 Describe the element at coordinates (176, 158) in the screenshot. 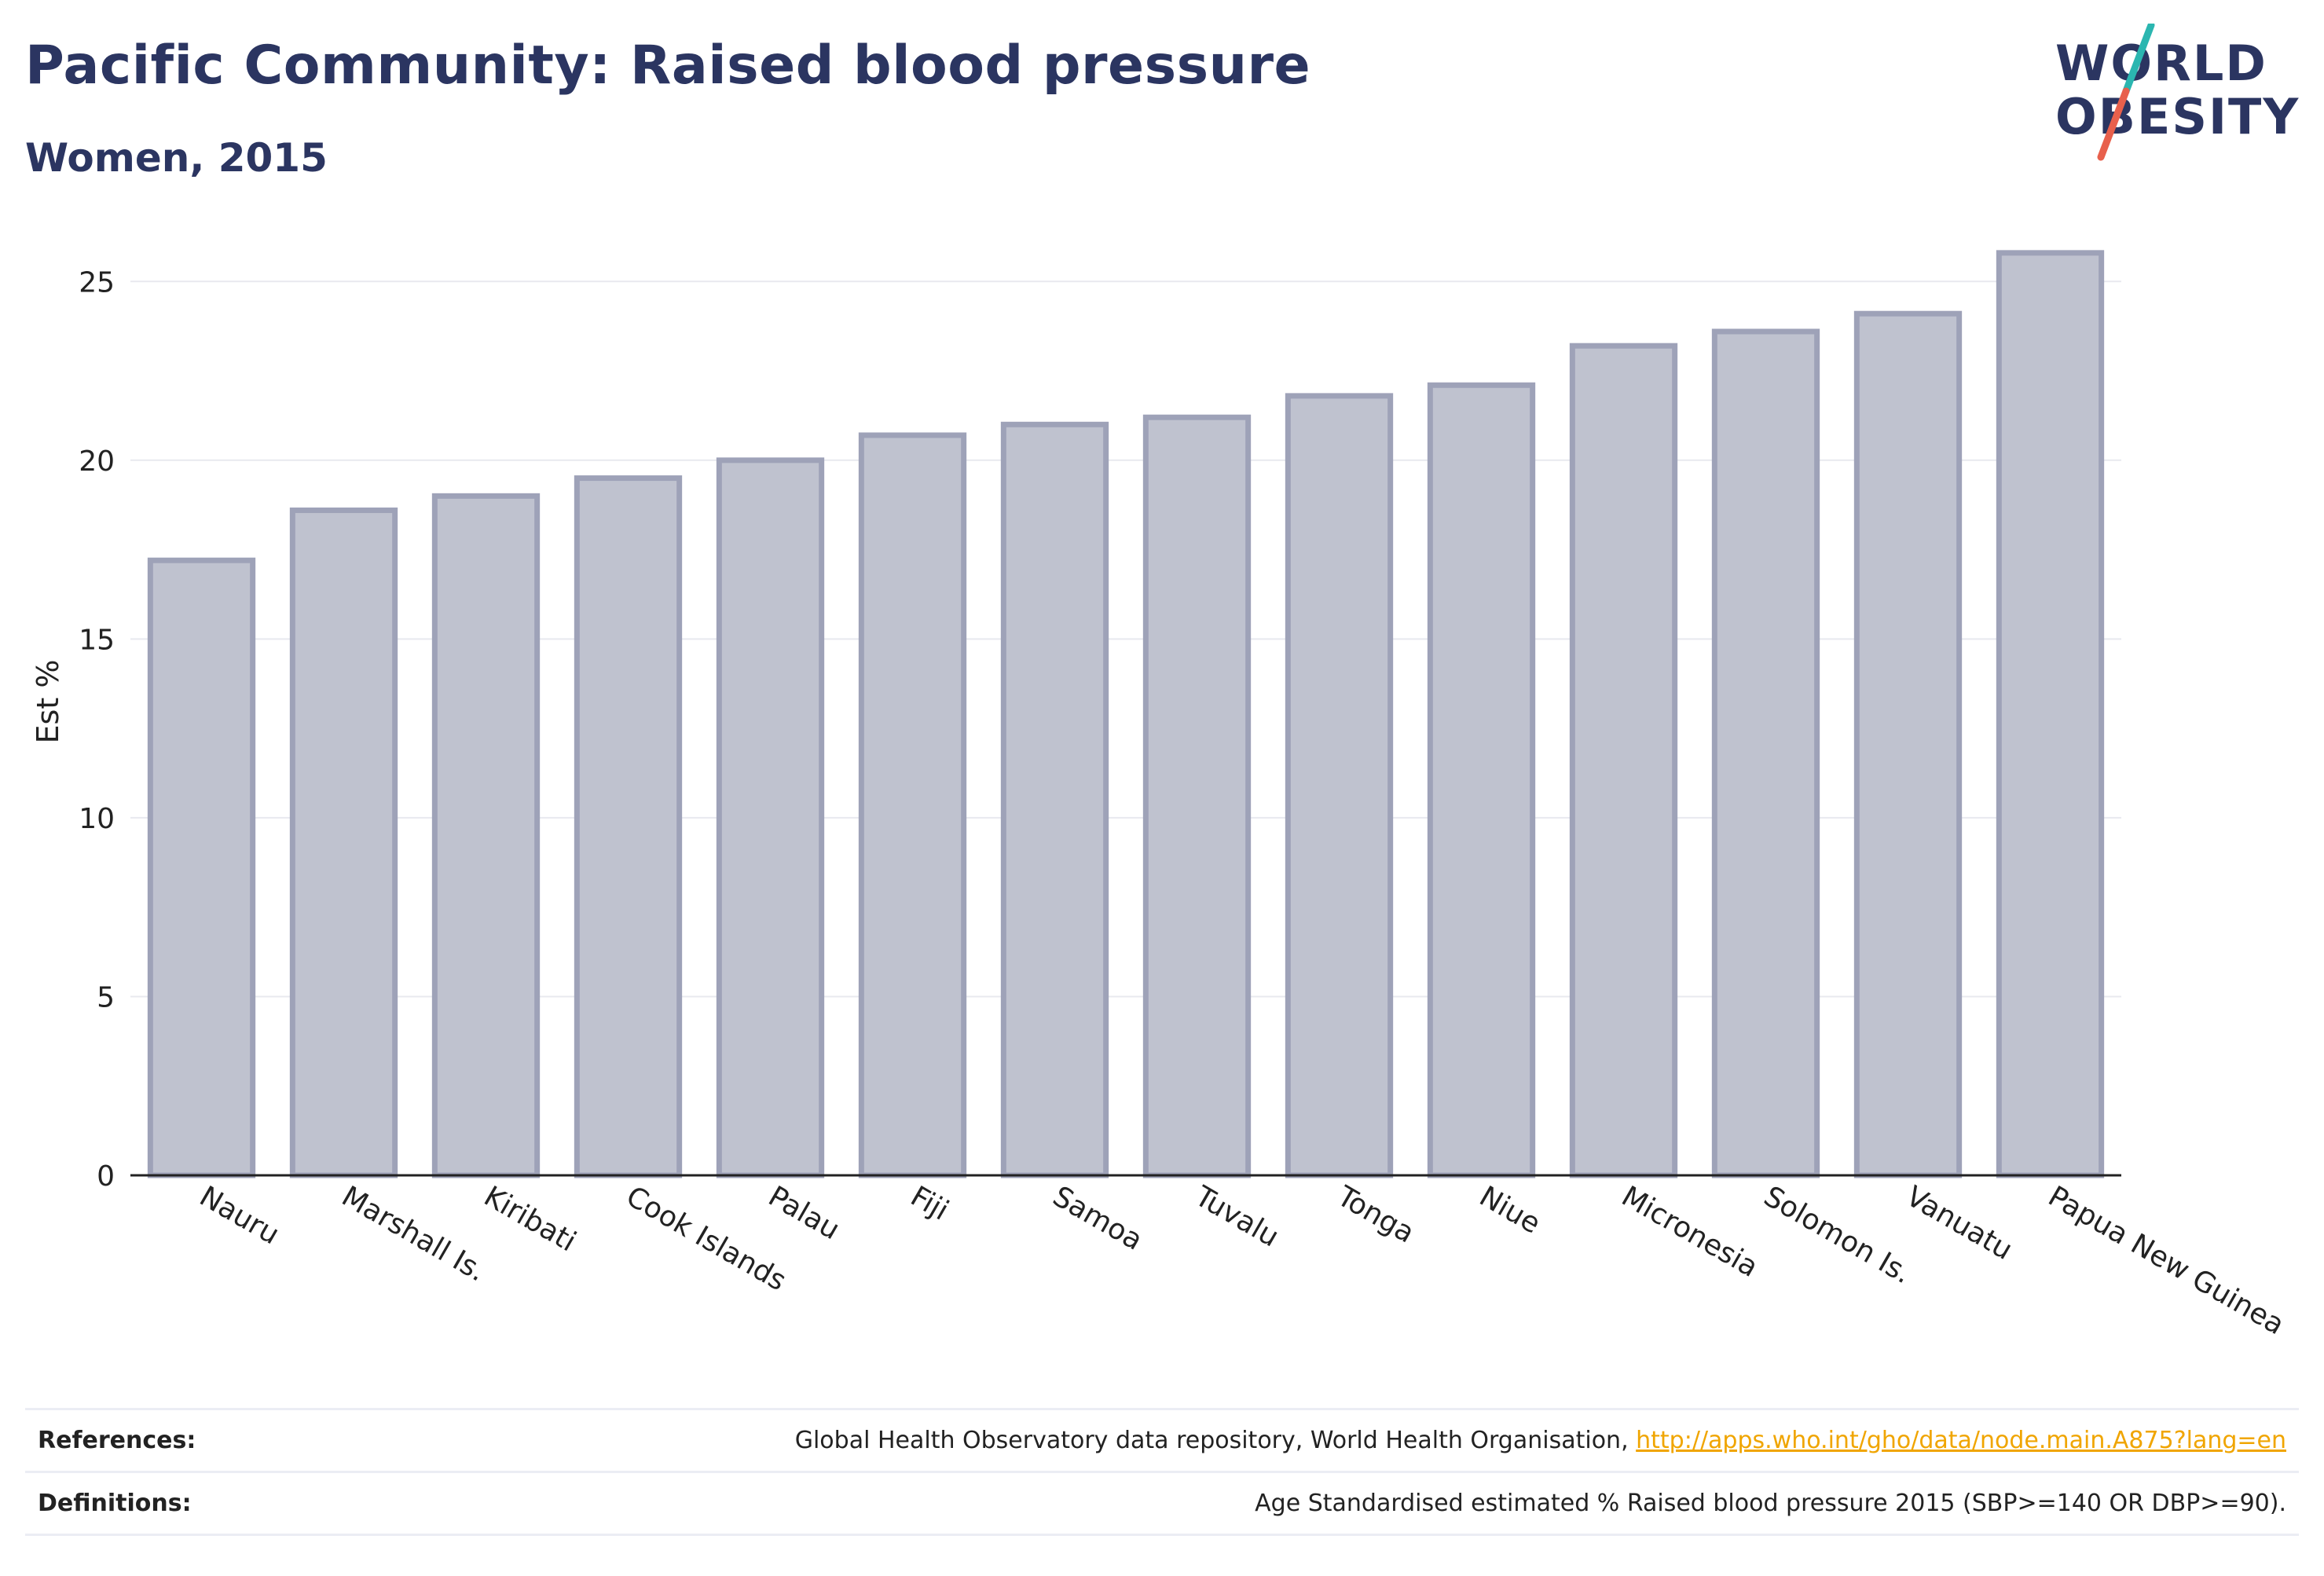

I see `chart-subtitle: Women, 2015` at that location.